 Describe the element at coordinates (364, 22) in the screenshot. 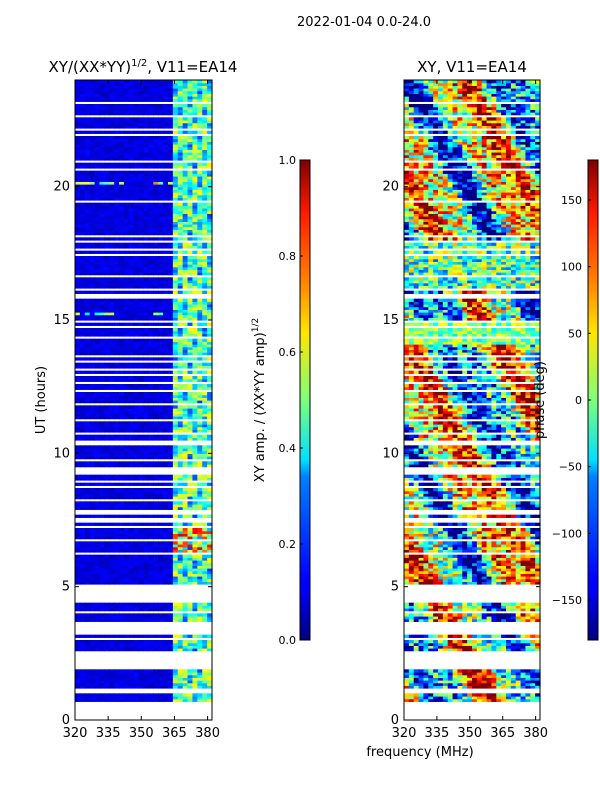

I see `figure-suptitle: 2022-01-04 0.0-24.0` at that location.